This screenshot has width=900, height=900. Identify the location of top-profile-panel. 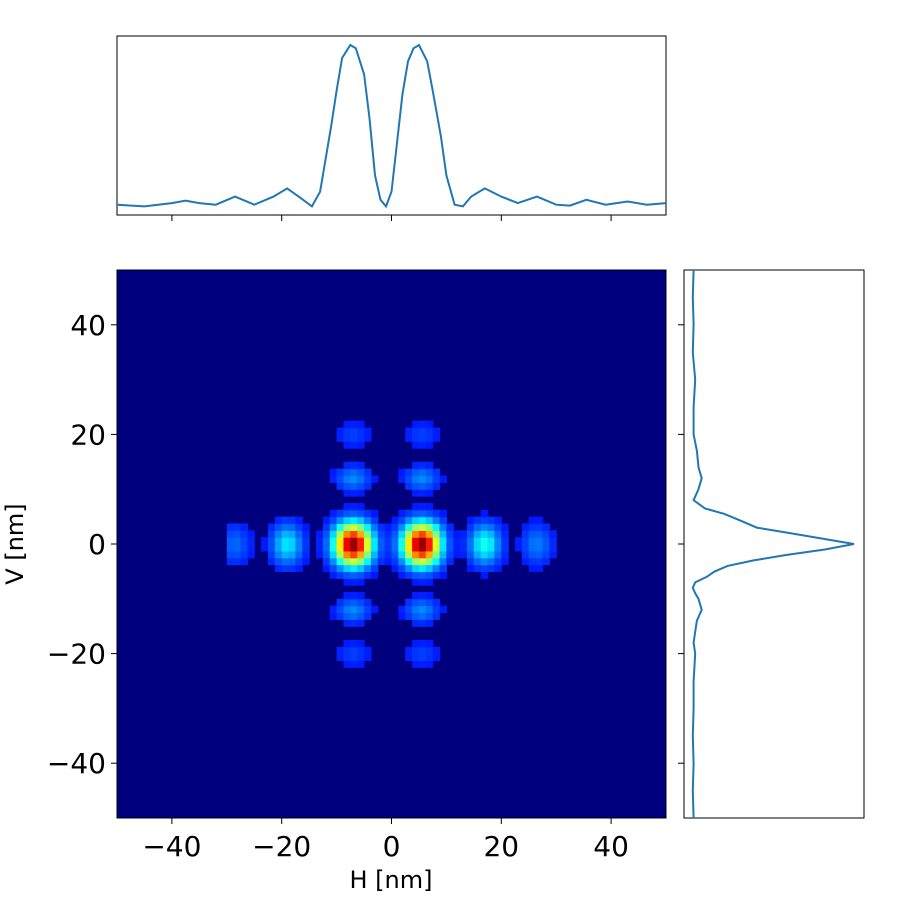
(391, 128).